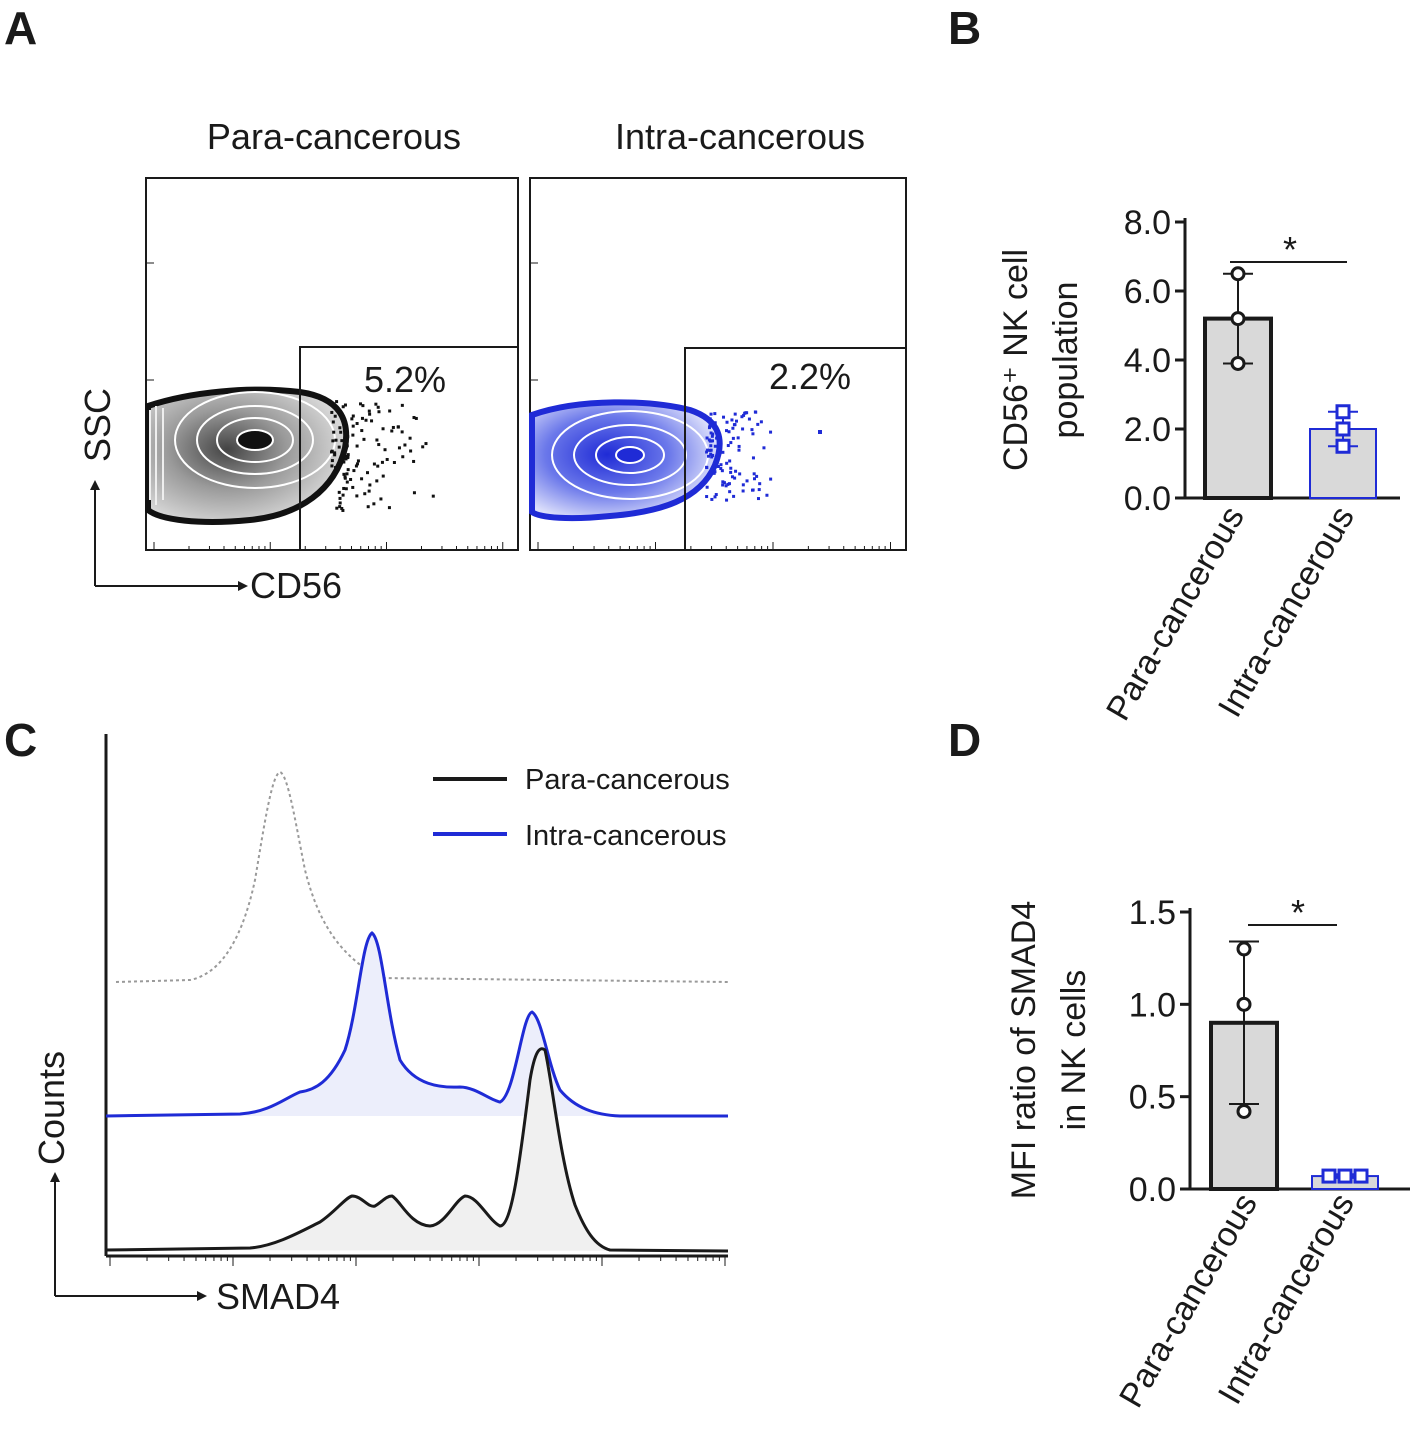  I want to click on panel-d-ylabel-line1: MFI ratio of SMAD4, so click(1024, 1050).